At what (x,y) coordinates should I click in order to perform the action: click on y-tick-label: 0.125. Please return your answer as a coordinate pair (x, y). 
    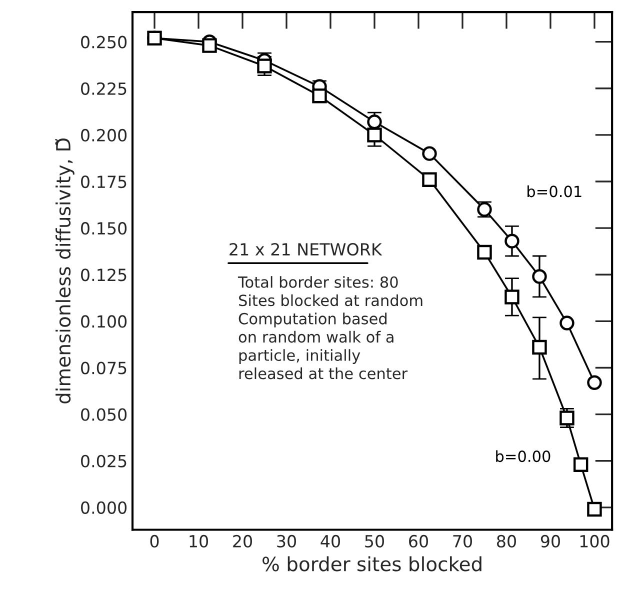
    Looking at the image, I should click on (103, 275).